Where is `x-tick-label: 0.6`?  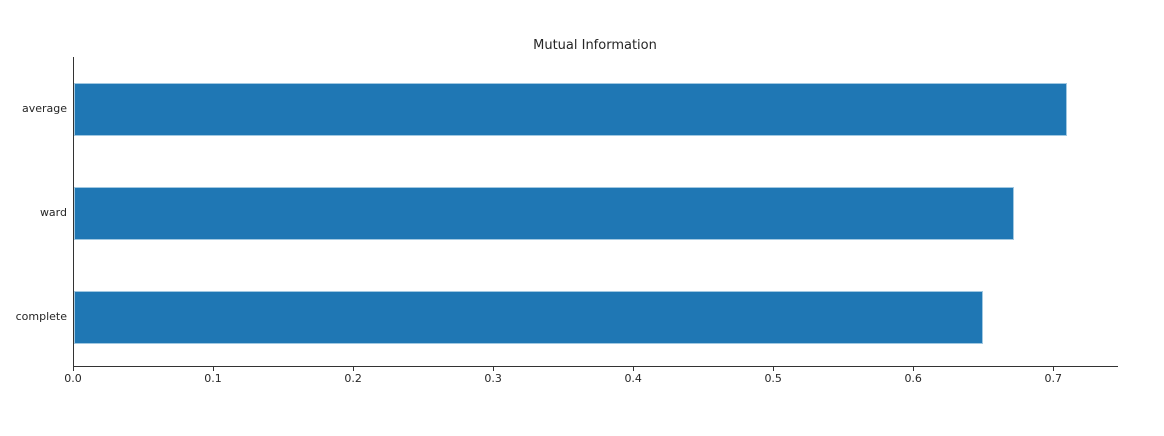
x-tick-label: 0.6 is located at coordinates (913, 378).